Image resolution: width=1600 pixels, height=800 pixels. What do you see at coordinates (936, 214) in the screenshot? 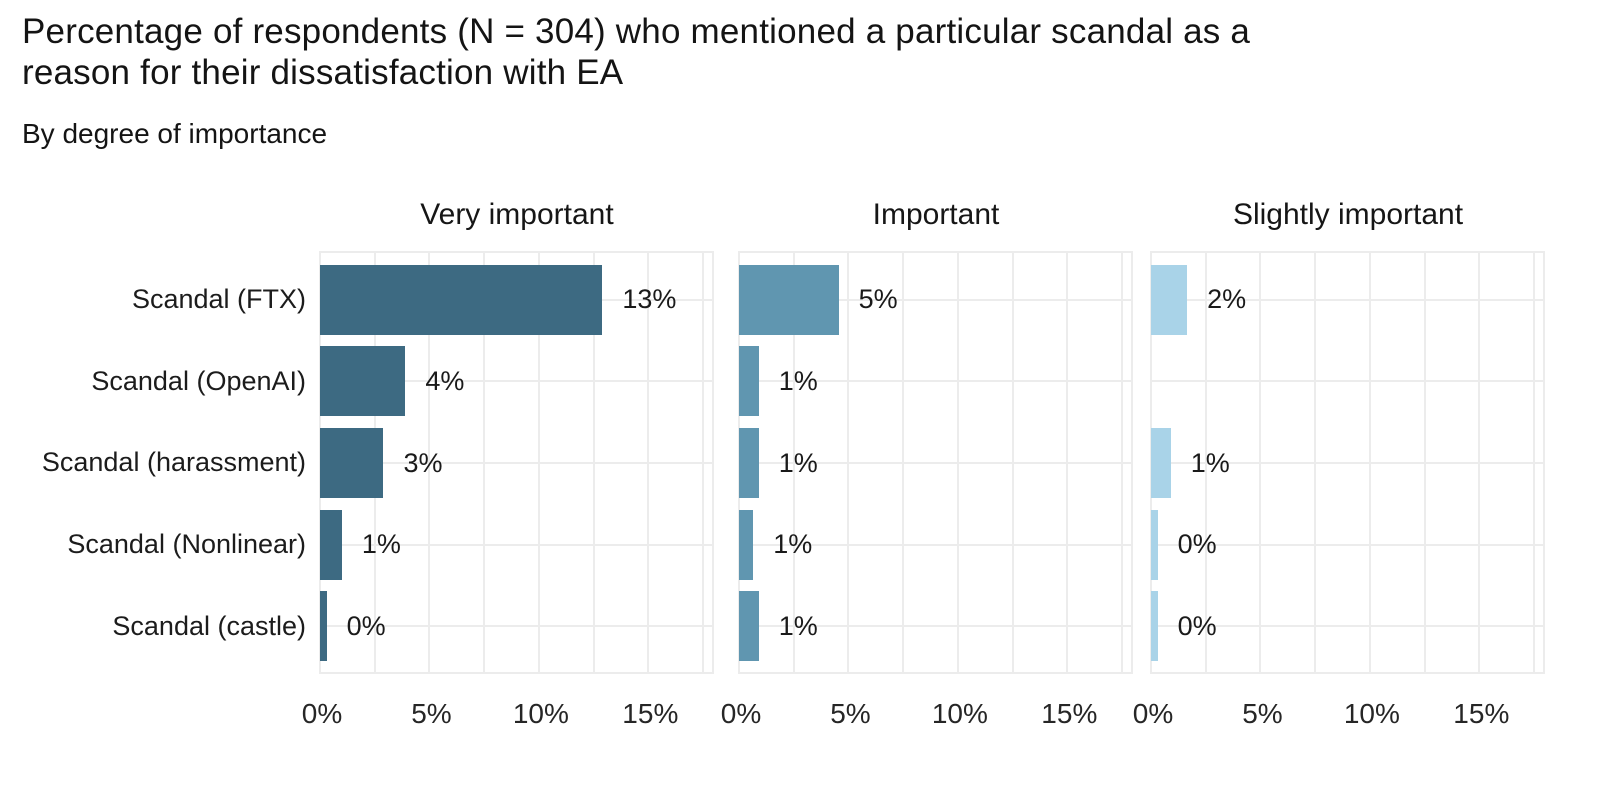
I see `facet-title: Important` at bounding box center [936, 214].